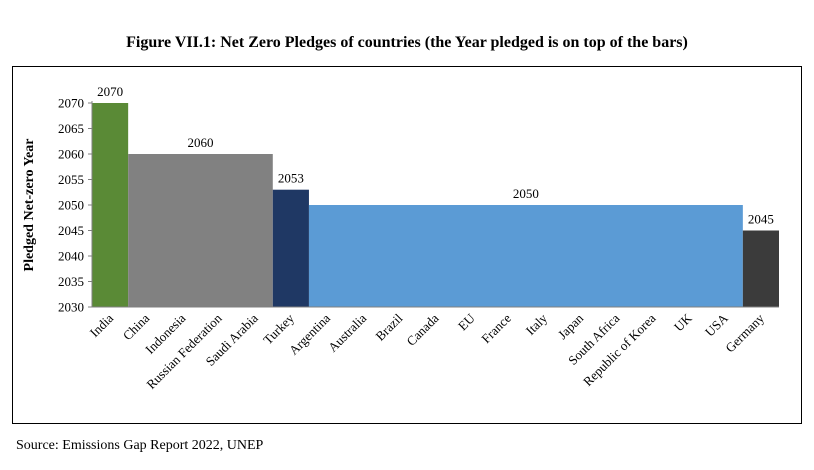 This screenshot has height=470, width=814. Describe the element at coordinates (683, 322) in the screenshot. I see `x-tick-label-uk: UK` at that location.